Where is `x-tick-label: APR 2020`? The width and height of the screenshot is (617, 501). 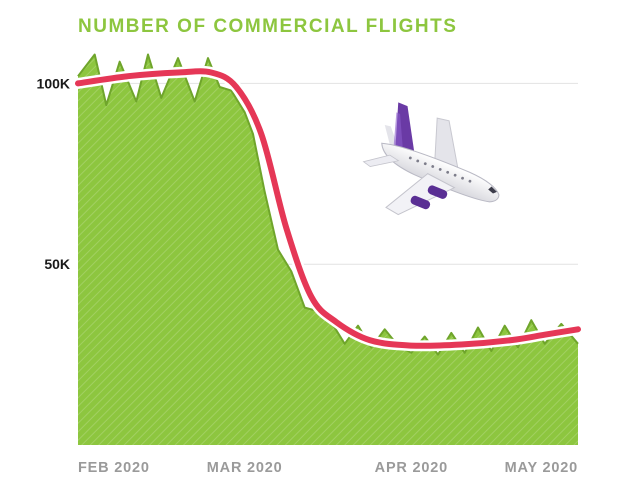 x-tick-label: APR 2020 is located at coordinates (411, 468).